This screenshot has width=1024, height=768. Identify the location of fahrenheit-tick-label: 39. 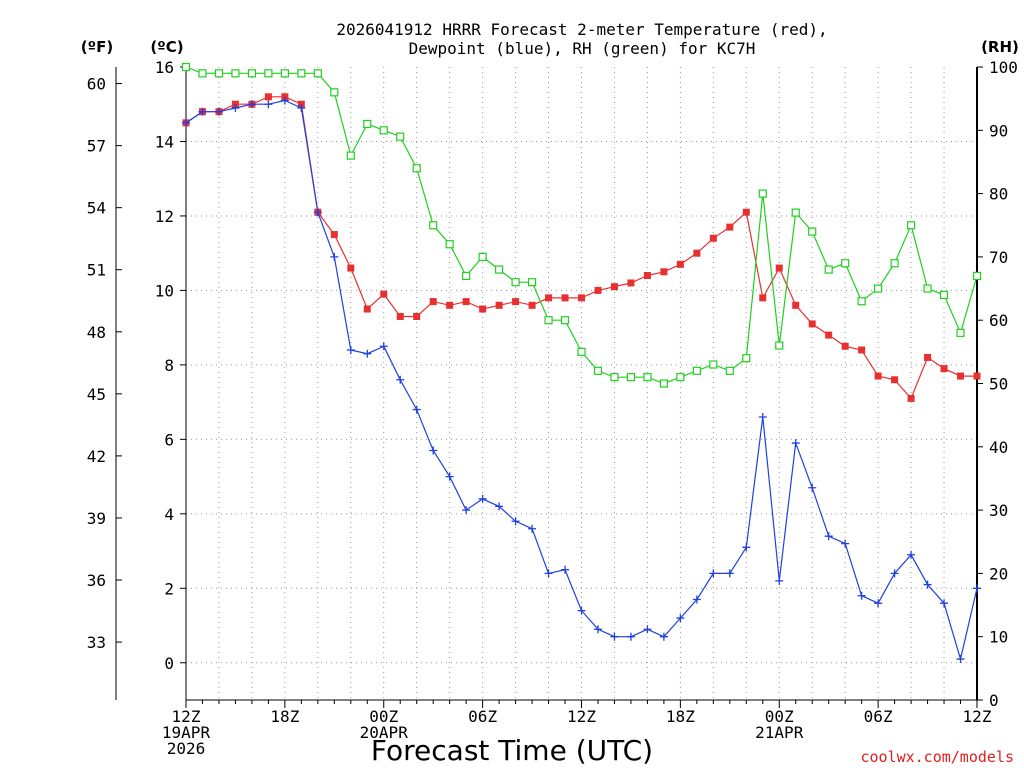
(96, 518).